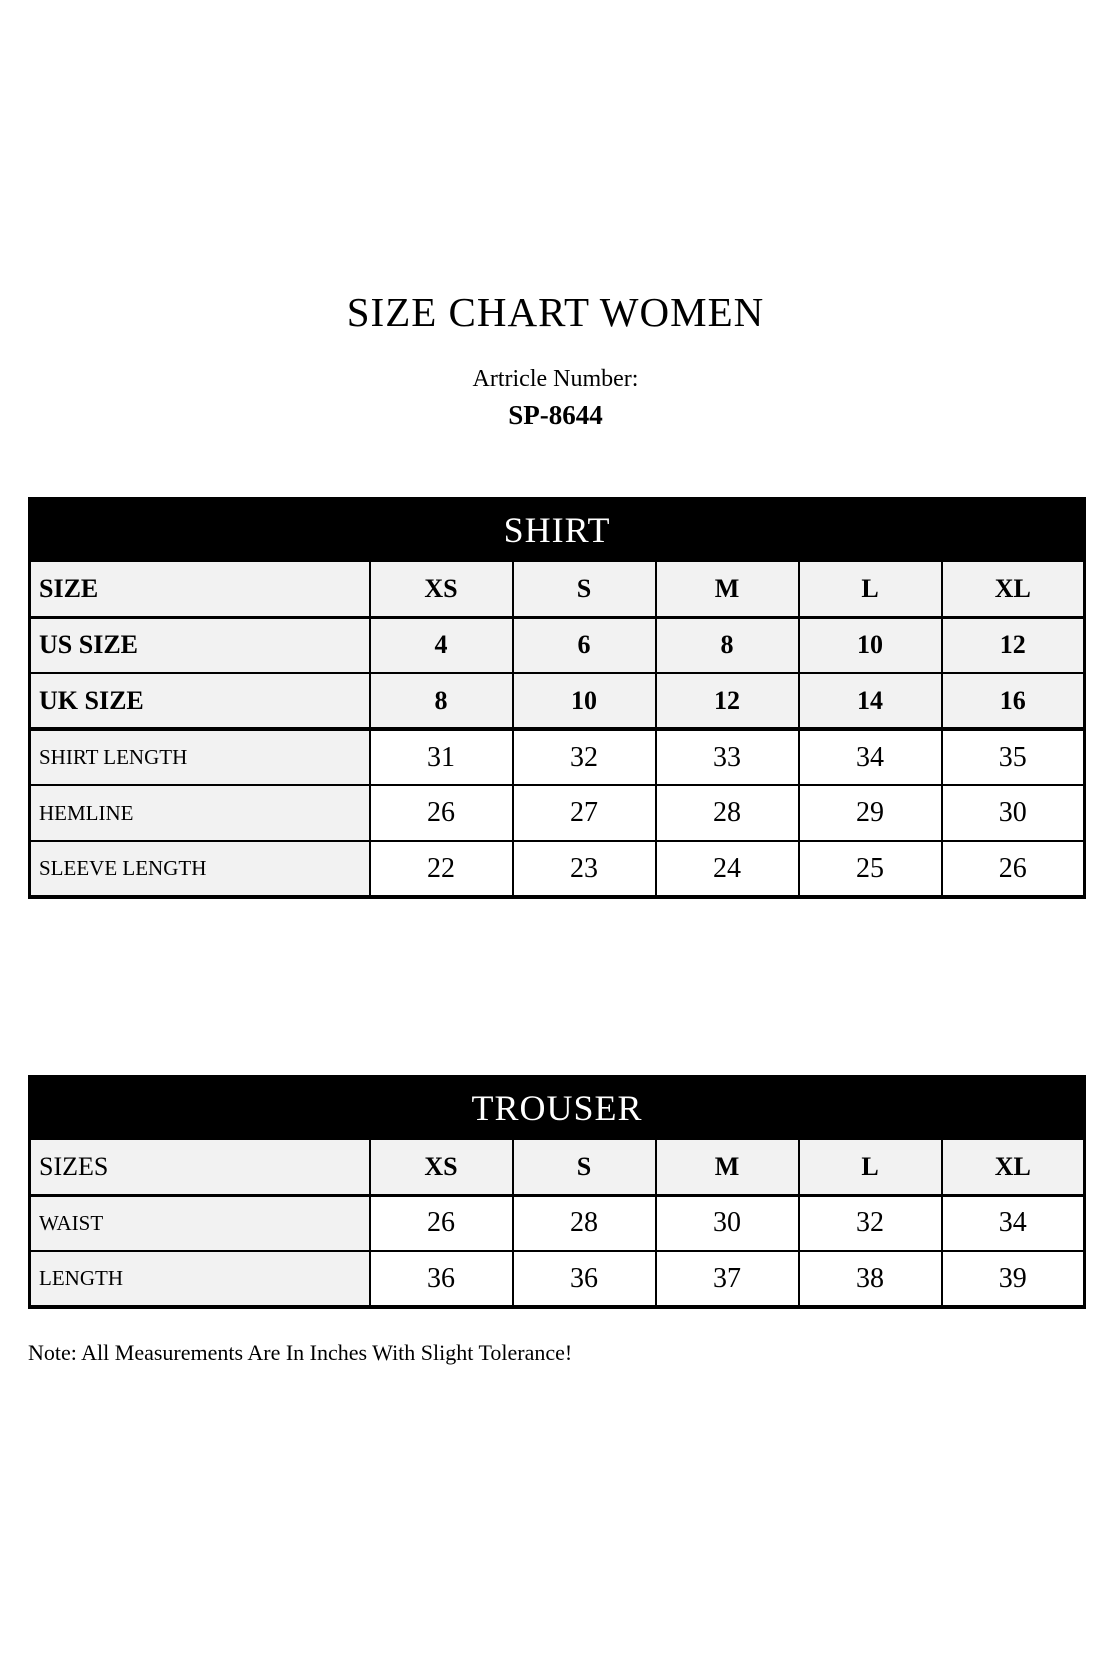  Describe the element at coordinates (727, 701) in the screenshot. I see `uk-size-cell: 12` at that location.